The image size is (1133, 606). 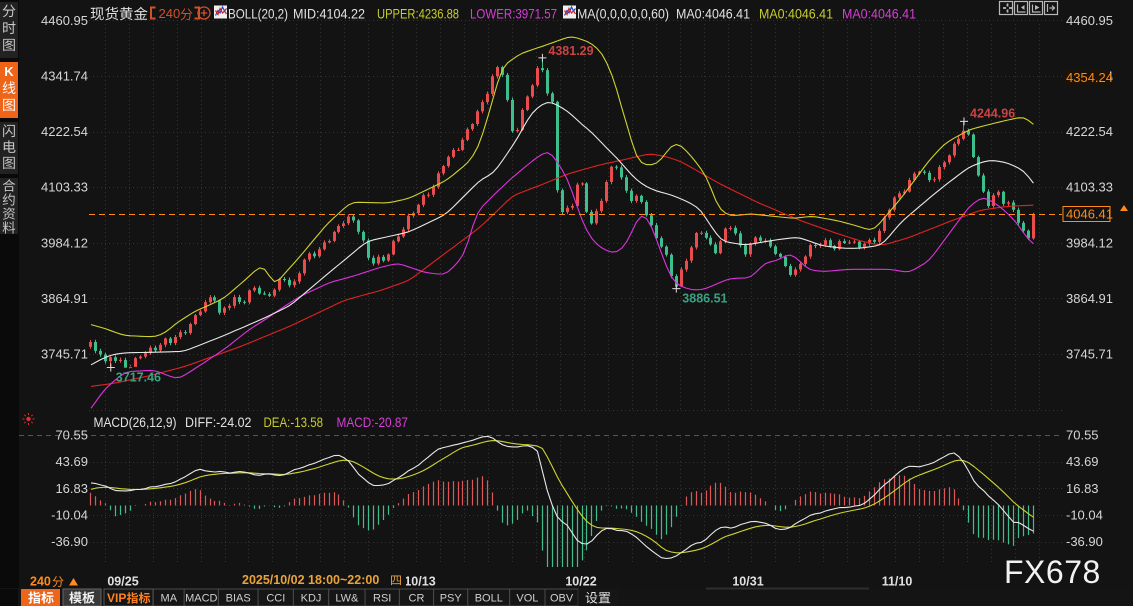 I want to click on svg-text: MID:4104.22, so click(x=329, y=14).